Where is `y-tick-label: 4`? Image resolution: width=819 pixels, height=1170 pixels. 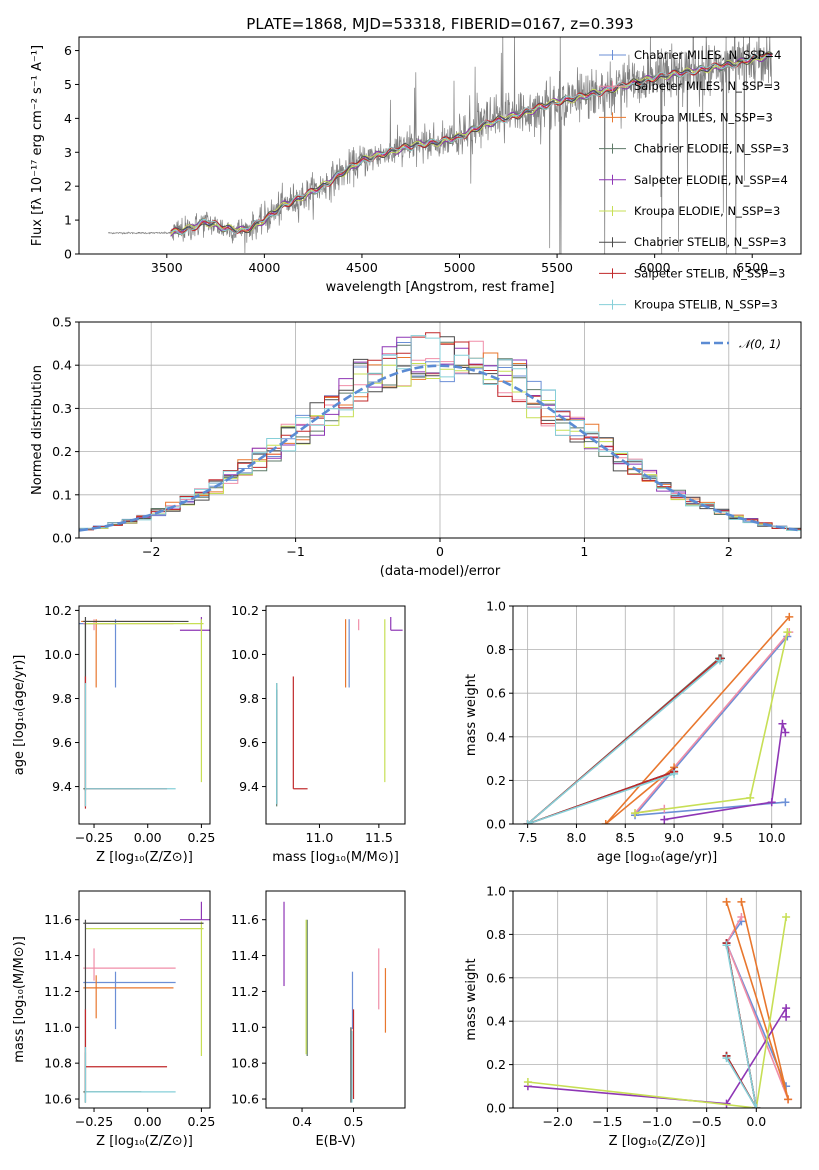
y-tick-label: 4 is located at coordinates (68, 118).